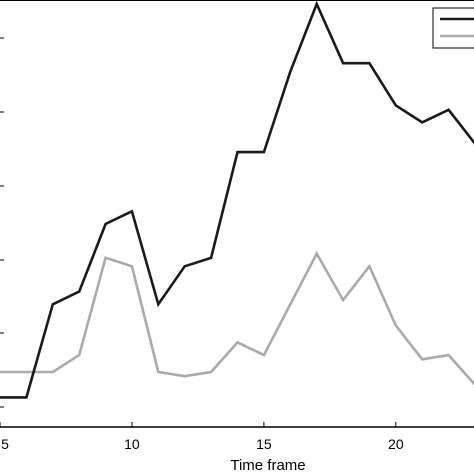 The width and height of the screenshot is (474, 474). Describe the element at coordinates (132, 444) in the screenshot. I see `x-tick-label: 10` at that location.